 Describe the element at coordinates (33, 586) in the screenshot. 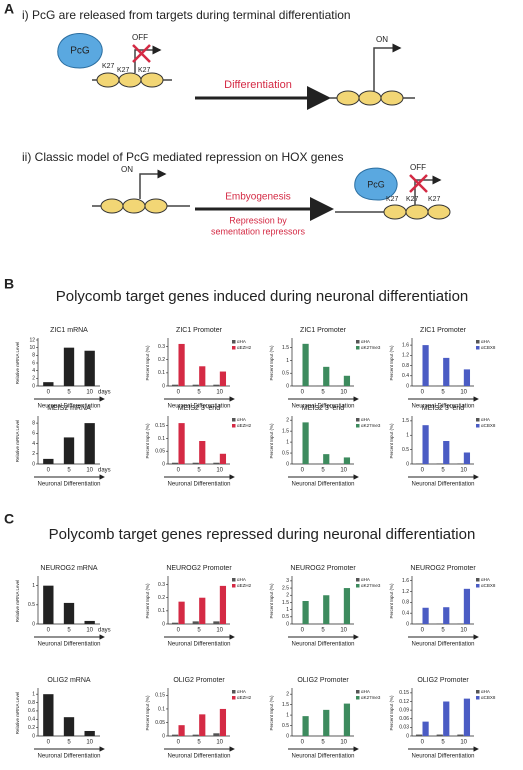

I see `y-tick-label: 1` at that location.